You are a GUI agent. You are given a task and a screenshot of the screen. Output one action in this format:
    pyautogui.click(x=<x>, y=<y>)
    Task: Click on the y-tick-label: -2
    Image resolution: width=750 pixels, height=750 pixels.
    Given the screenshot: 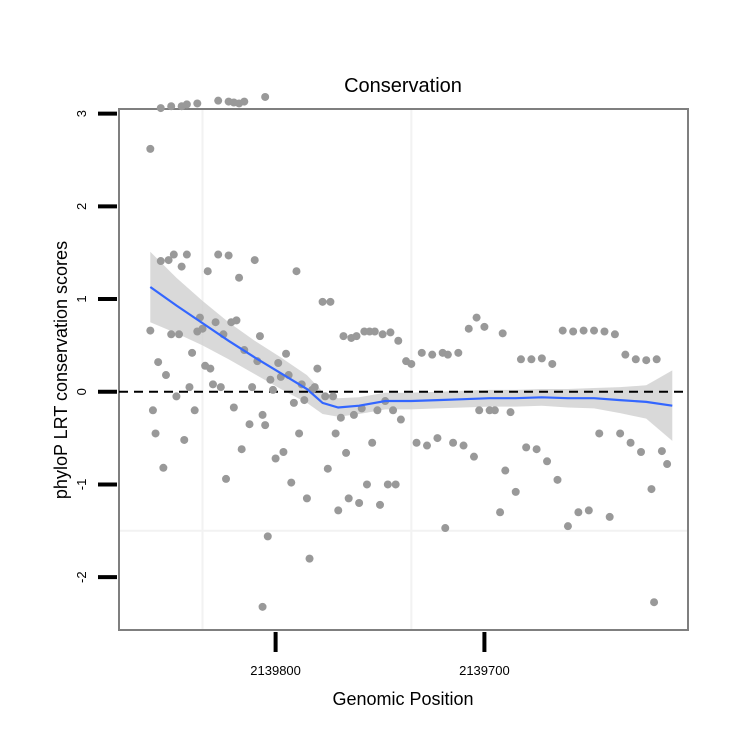 What is the action you would take?
    pyautogui.click(x=81, y=577)
    